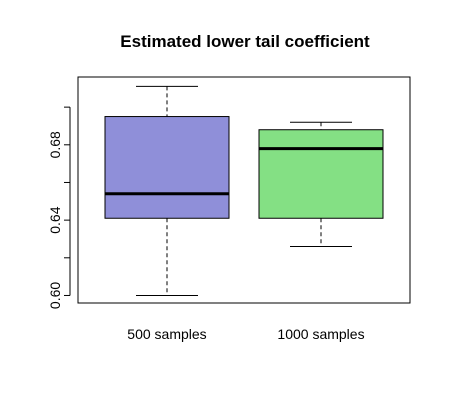  I want to click on y-tick-label: 0.64, so click(55, 219).